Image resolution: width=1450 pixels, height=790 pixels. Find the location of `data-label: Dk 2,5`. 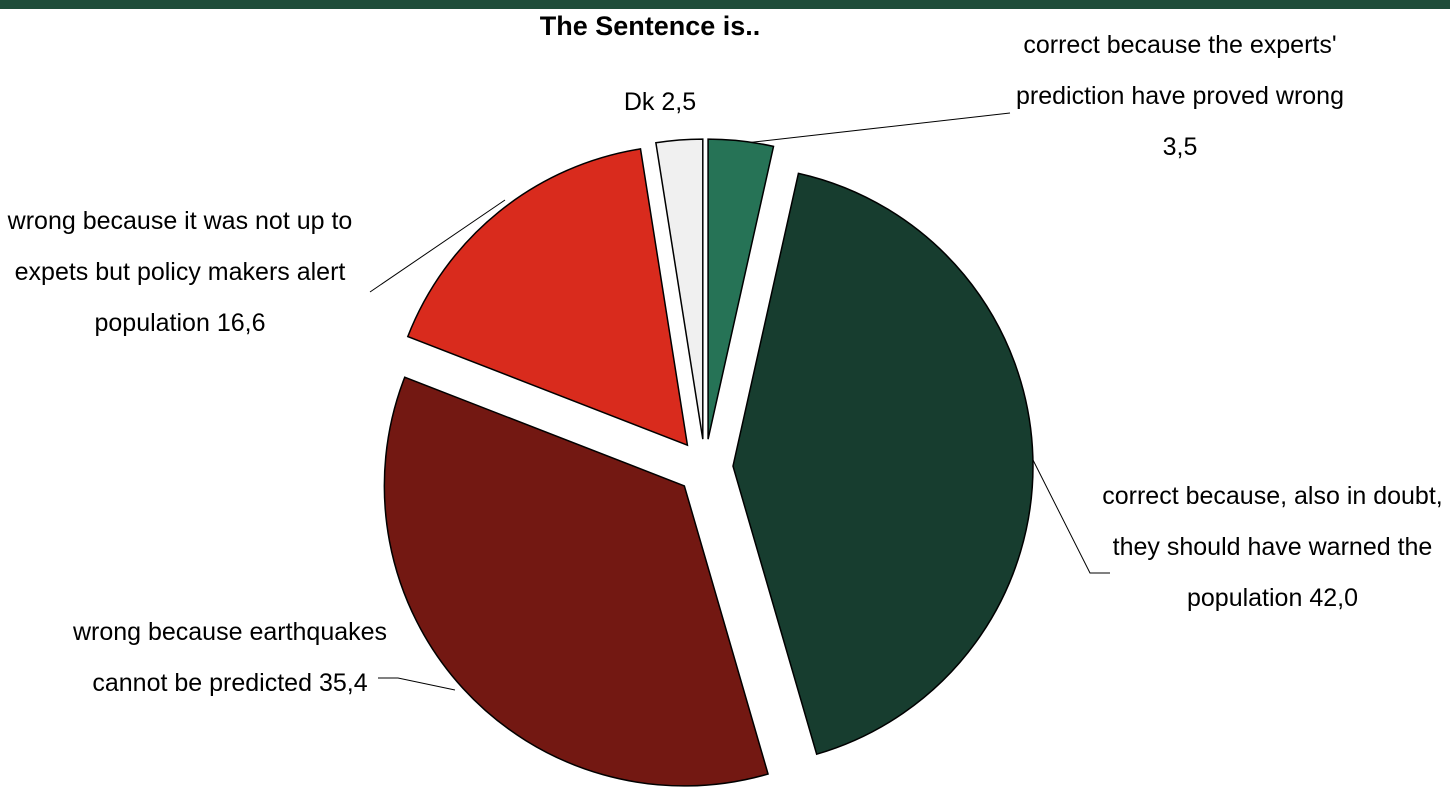

data-label: Dk 2,5 is located at coordinates (660, 102).